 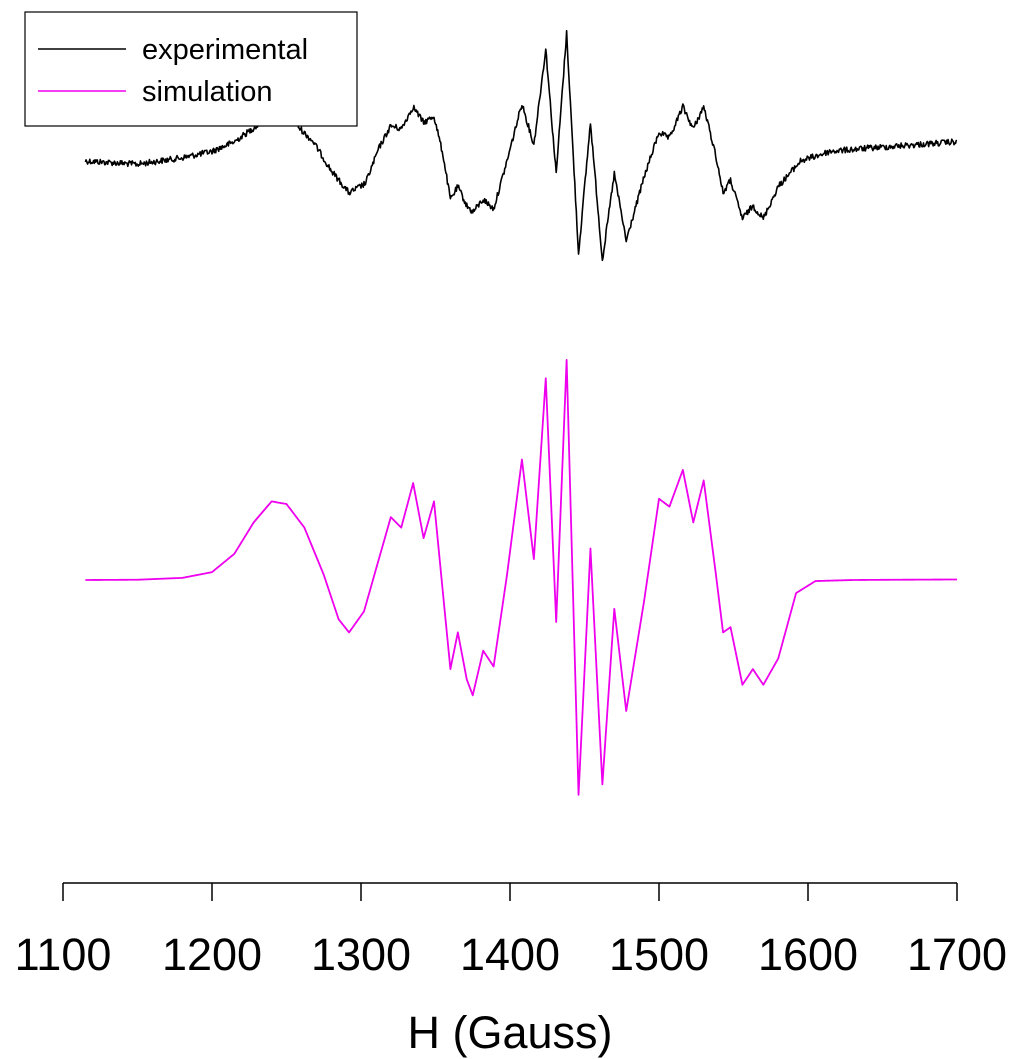 I want to click on legend-label-simulation: simulation, so click(x=207, y=92).